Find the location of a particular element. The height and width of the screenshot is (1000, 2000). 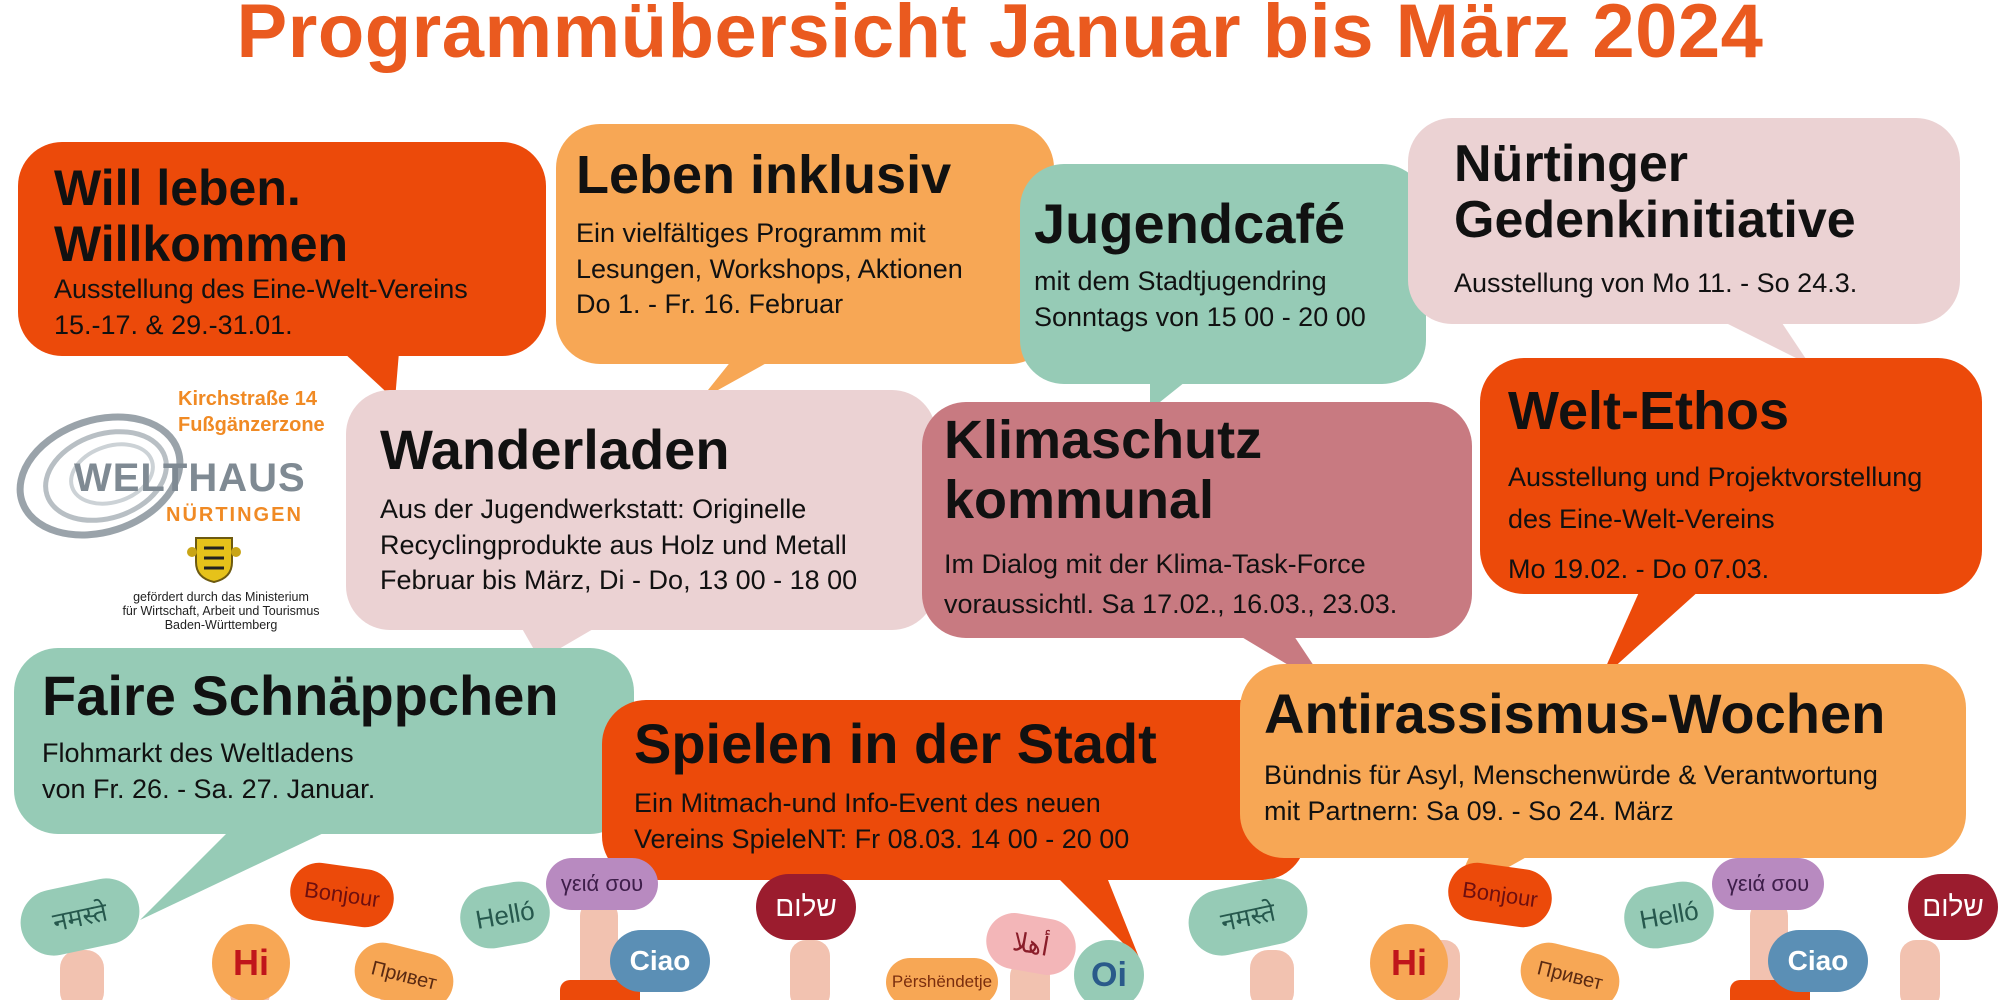

event-title: Antirassismus-Wochen is located at coordinates (1575, 713).